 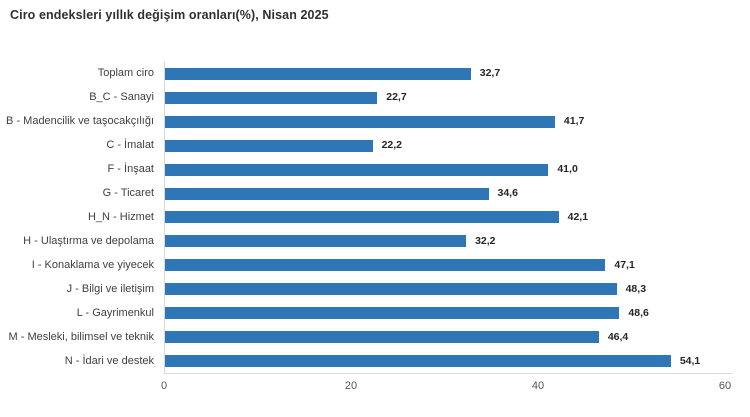 What do you see at coordinates (690, 360) in the screenshot?
I see `value-label: 54,1` at bounding box center [690, 360].